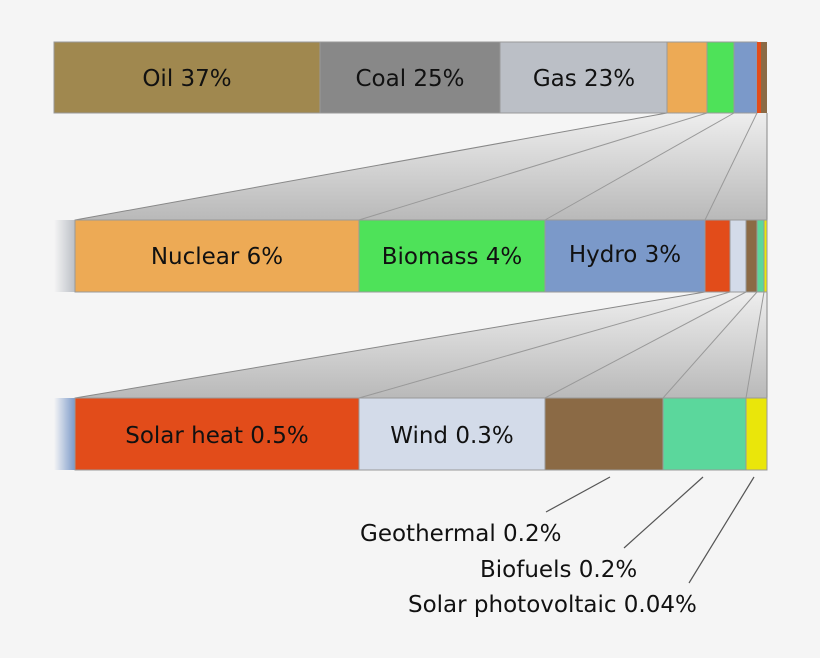  Describe the element at coordinates (650, 530) in the screenshot. I see `callout-lines` at that location.